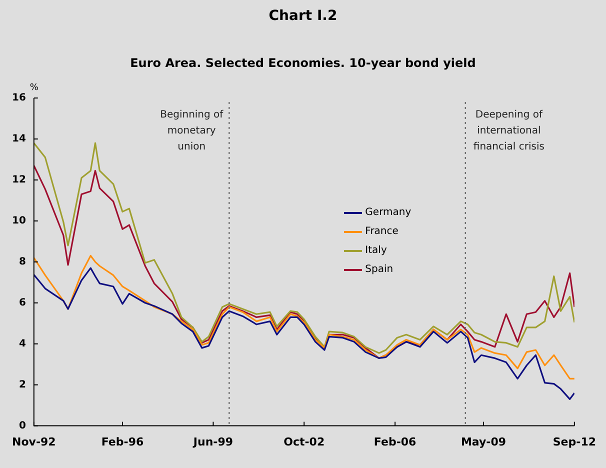  I want to click on chart-title: Chart I.2, so click(303, 16).